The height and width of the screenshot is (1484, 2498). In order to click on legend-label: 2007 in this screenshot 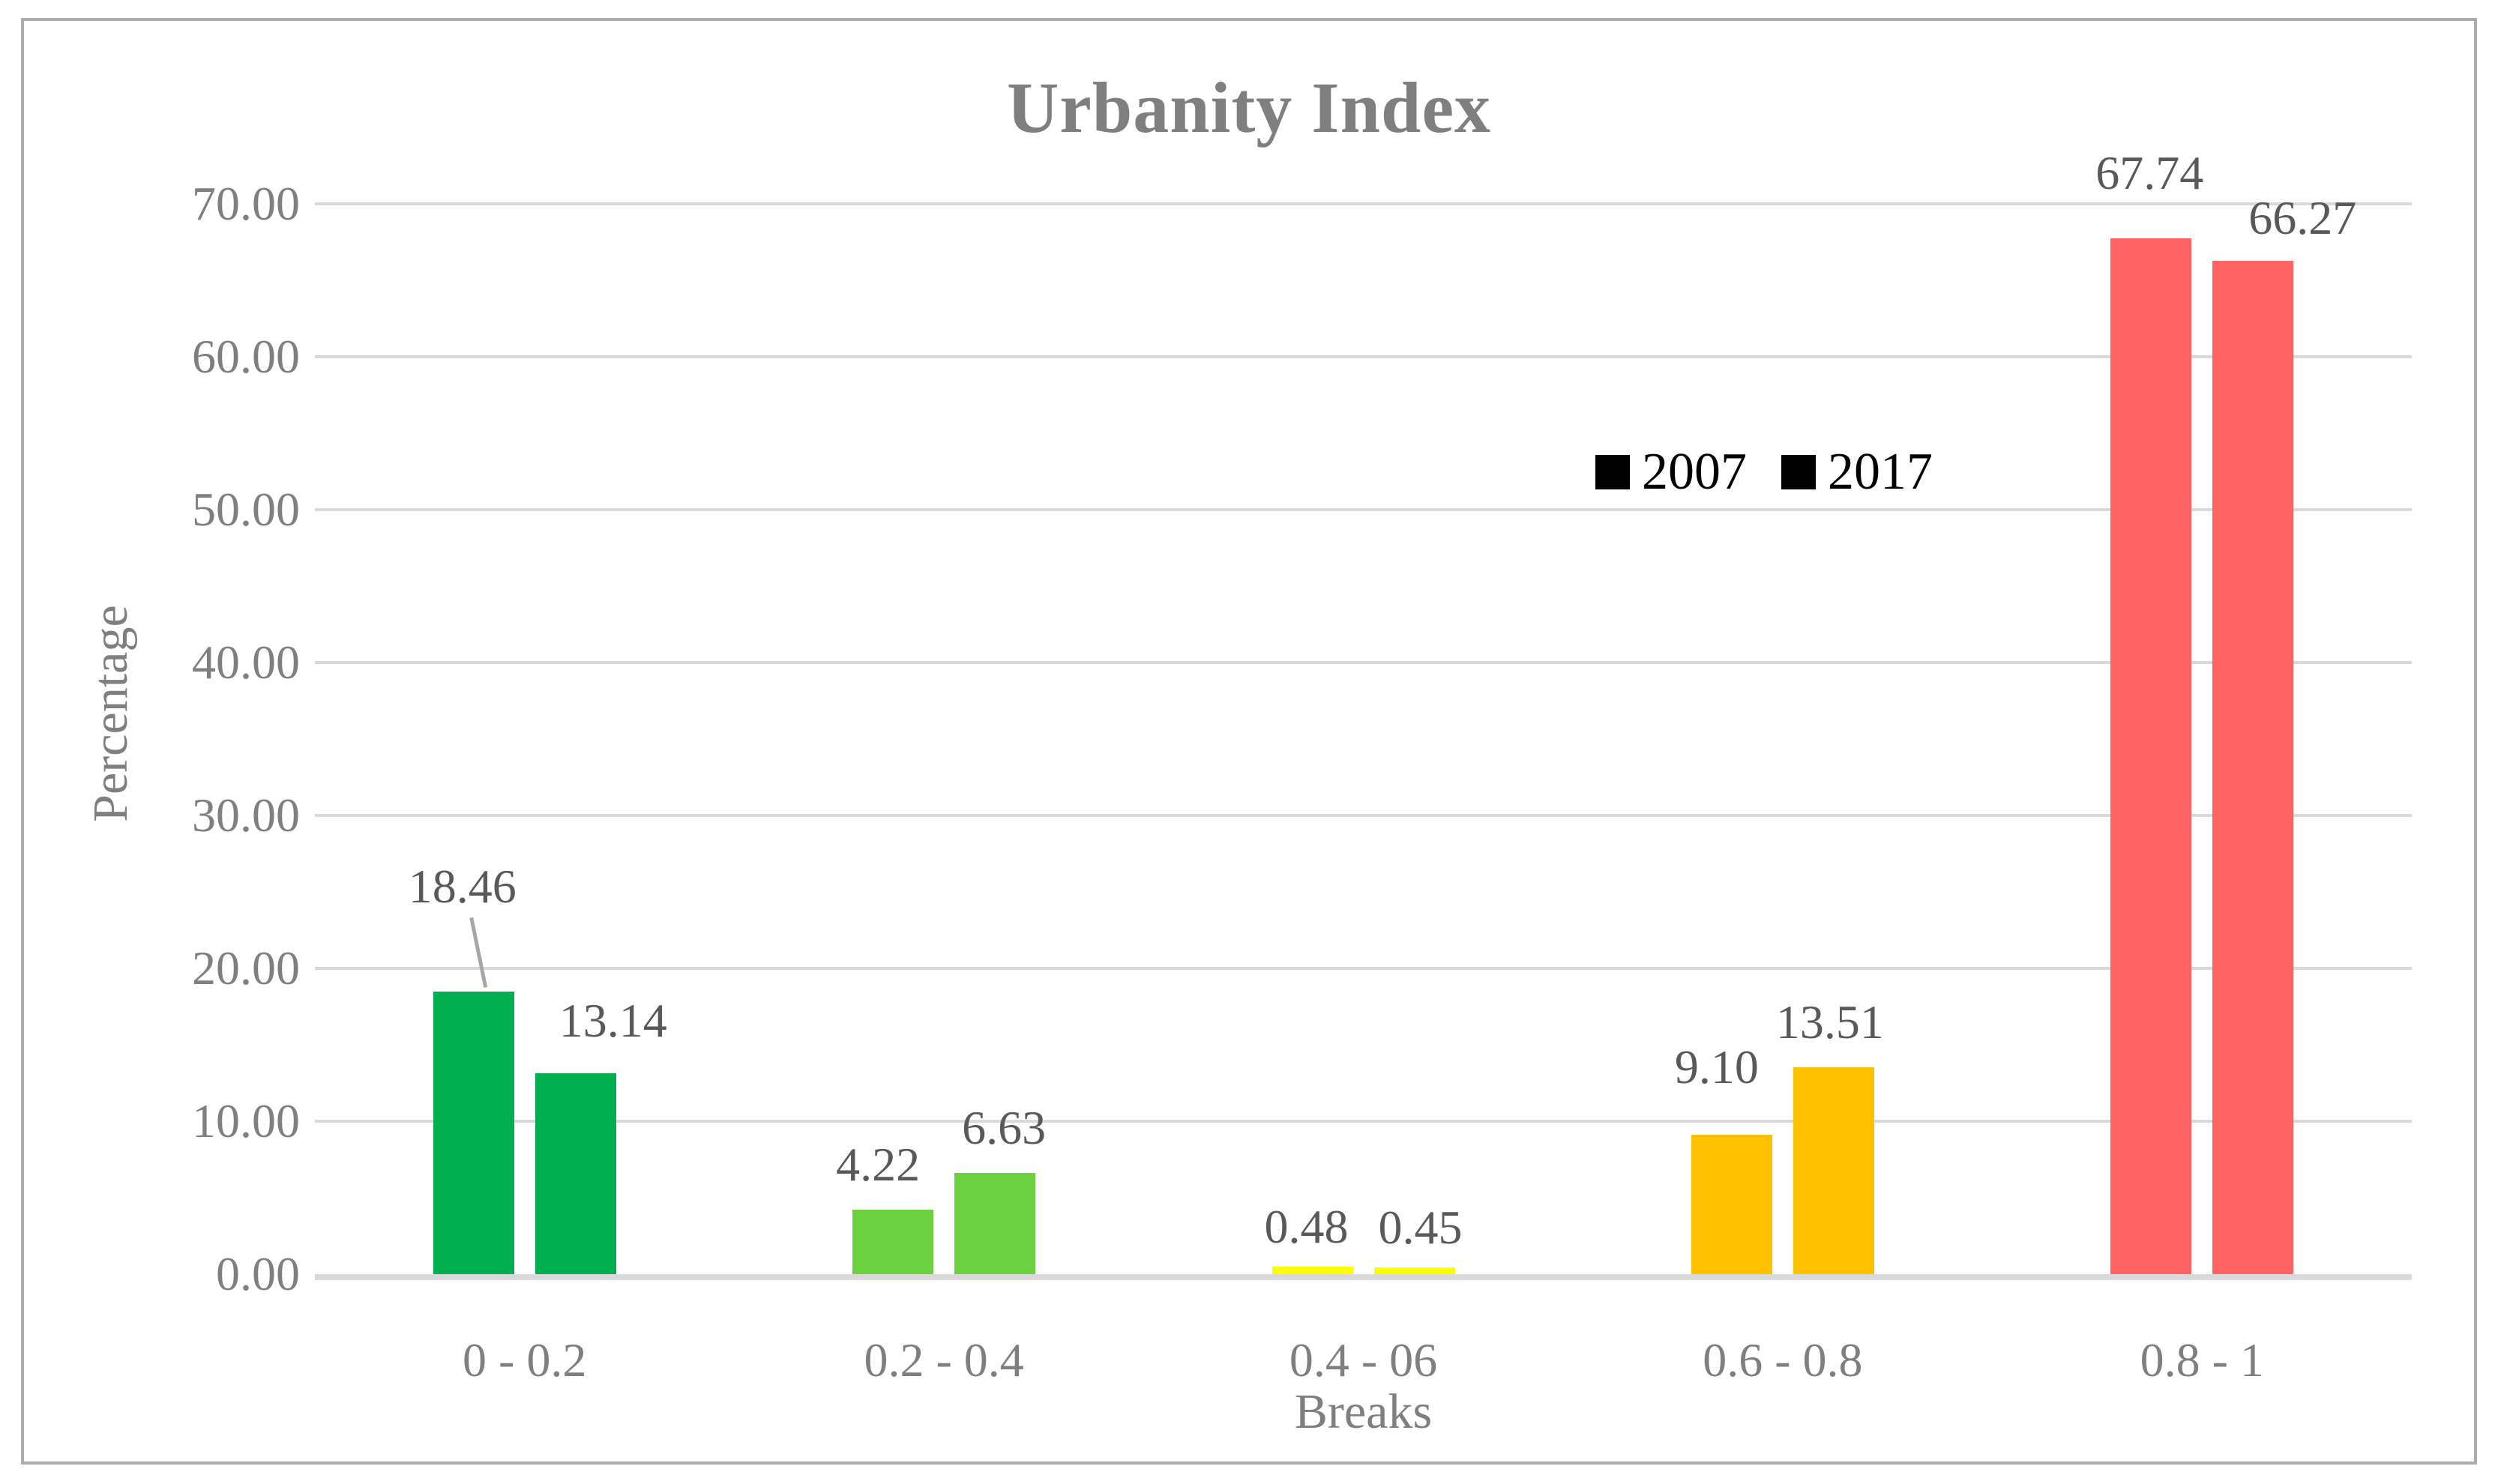, I will do `click(1695, 472)`.